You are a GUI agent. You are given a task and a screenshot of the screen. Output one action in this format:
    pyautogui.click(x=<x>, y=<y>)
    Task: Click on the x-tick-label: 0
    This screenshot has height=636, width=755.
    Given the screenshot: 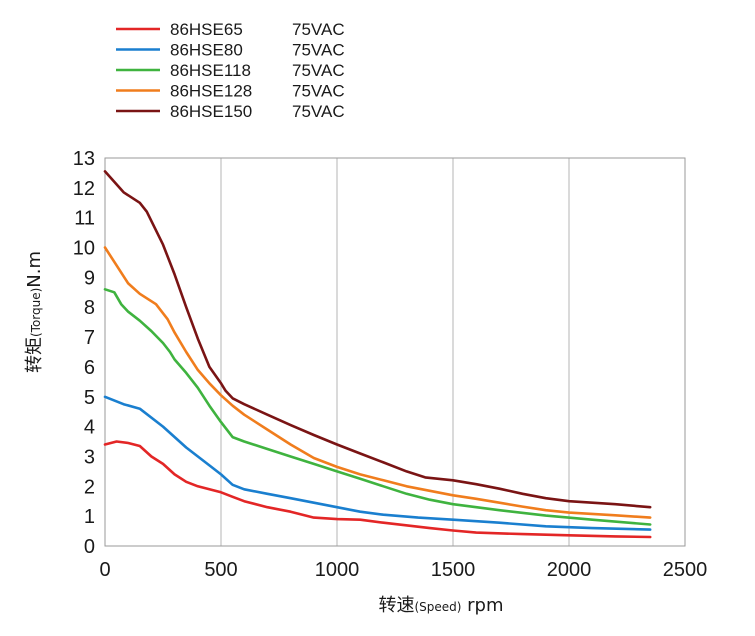 What is the action you would take?
    pyautogui.click(x=104, y=570)
    